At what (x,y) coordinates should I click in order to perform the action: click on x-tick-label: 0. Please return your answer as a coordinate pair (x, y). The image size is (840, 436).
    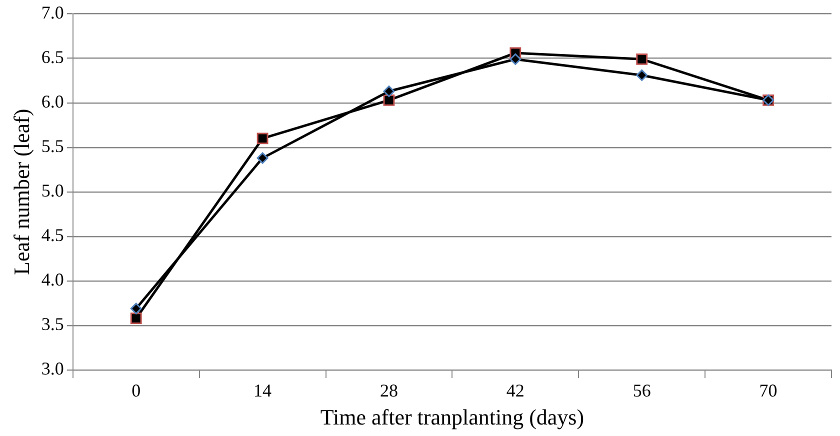
    Looking at the image, I should click on (136, 390).